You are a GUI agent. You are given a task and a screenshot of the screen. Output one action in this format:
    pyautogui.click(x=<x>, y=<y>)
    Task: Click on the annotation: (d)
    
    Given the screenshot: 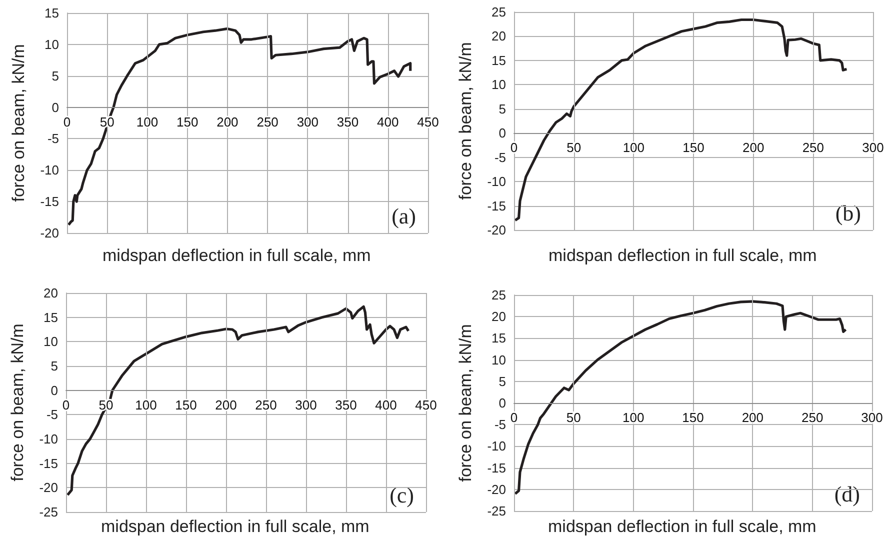 What is the action you would take?
    pyautogui.click(x=847, y=494)
    